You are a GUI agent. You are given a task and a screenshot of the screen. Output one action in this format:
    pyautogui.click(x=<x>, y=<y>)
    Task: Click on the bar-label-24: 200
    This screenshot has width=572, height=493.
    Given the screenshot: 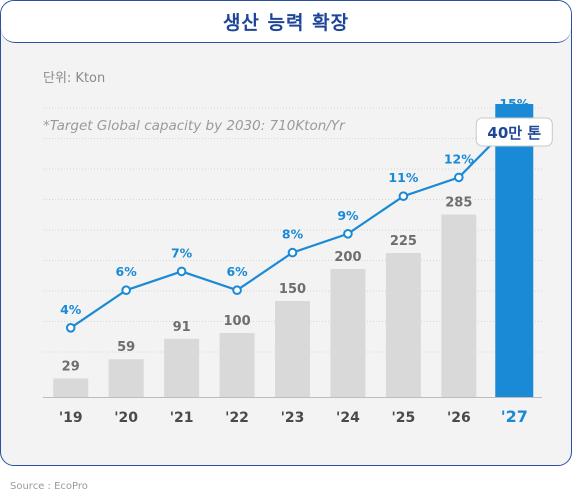 What is the action you would take?
    pyautogui.click(x=347, y=257)
    